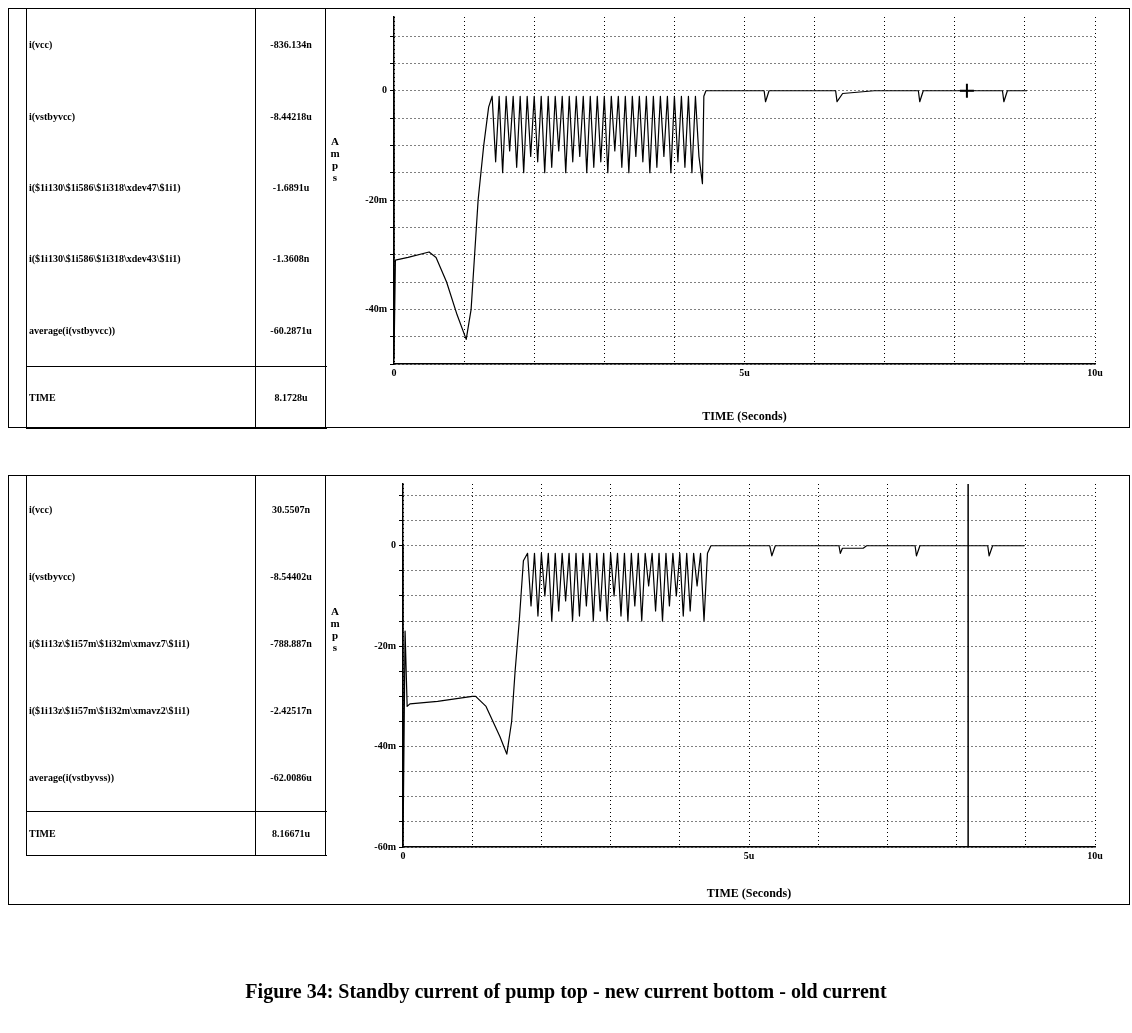 The height and width of the screenshot is (1033, 1132). What do you see at coordinates (105, 259) in the screenshot?
I see `text: i($1i130\$1i586\$1i318\xdev43\$1i1)` at bounding box center [105, 259].